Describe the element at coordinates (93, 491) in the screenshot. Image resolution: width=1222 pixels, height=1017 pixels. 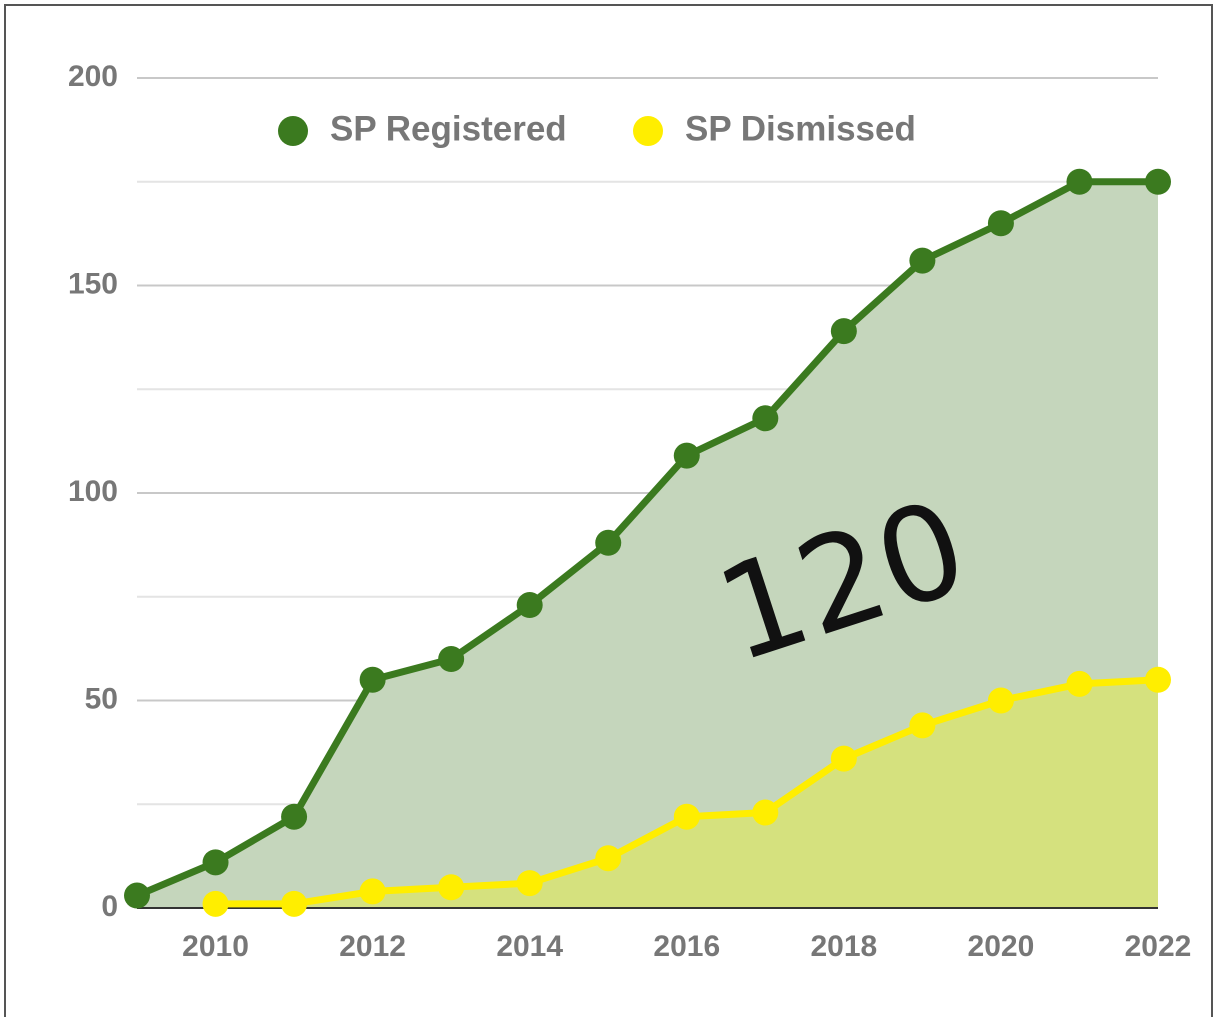
I see `y-tick-label: 100` at that location.